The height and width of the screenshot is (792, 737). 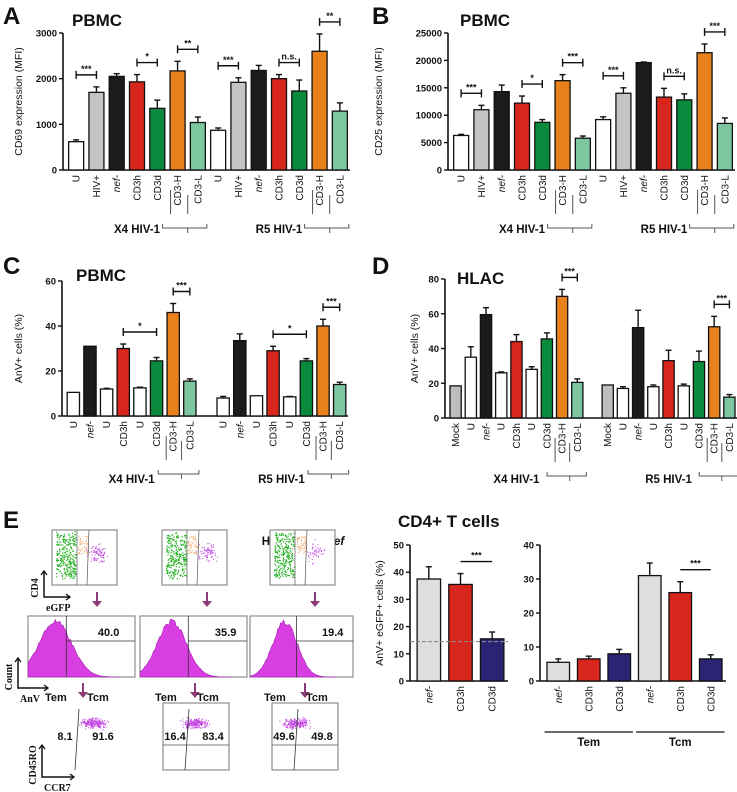 What do you see at coordinates (58, 608) in the screenshot?
I see `x-axis-label: eGFP` at bounding box center [58, 608].